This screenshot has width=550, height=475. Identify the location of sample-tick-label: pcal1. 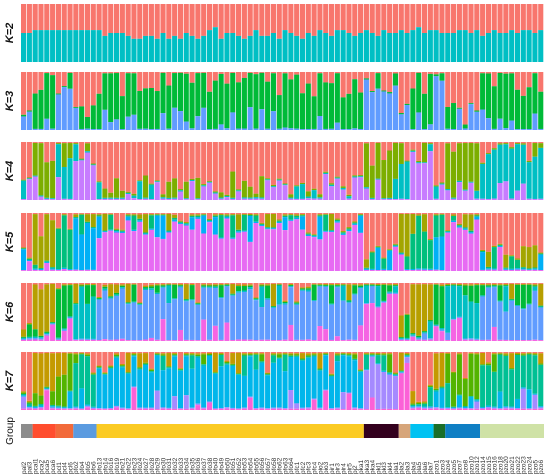
(36, 466).